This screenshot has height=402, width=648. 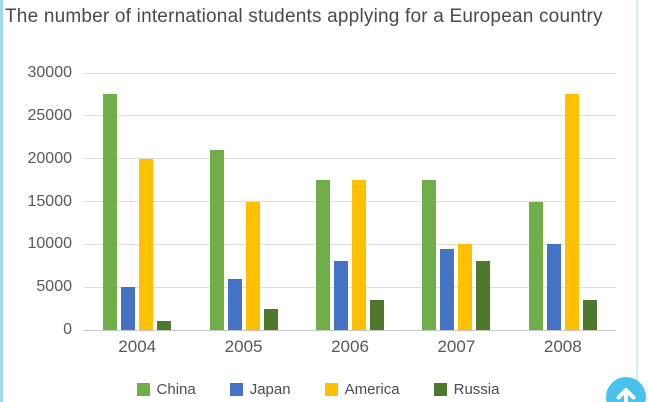 I want to click on x-tick-label: 2007, so click(x=456, y=346).